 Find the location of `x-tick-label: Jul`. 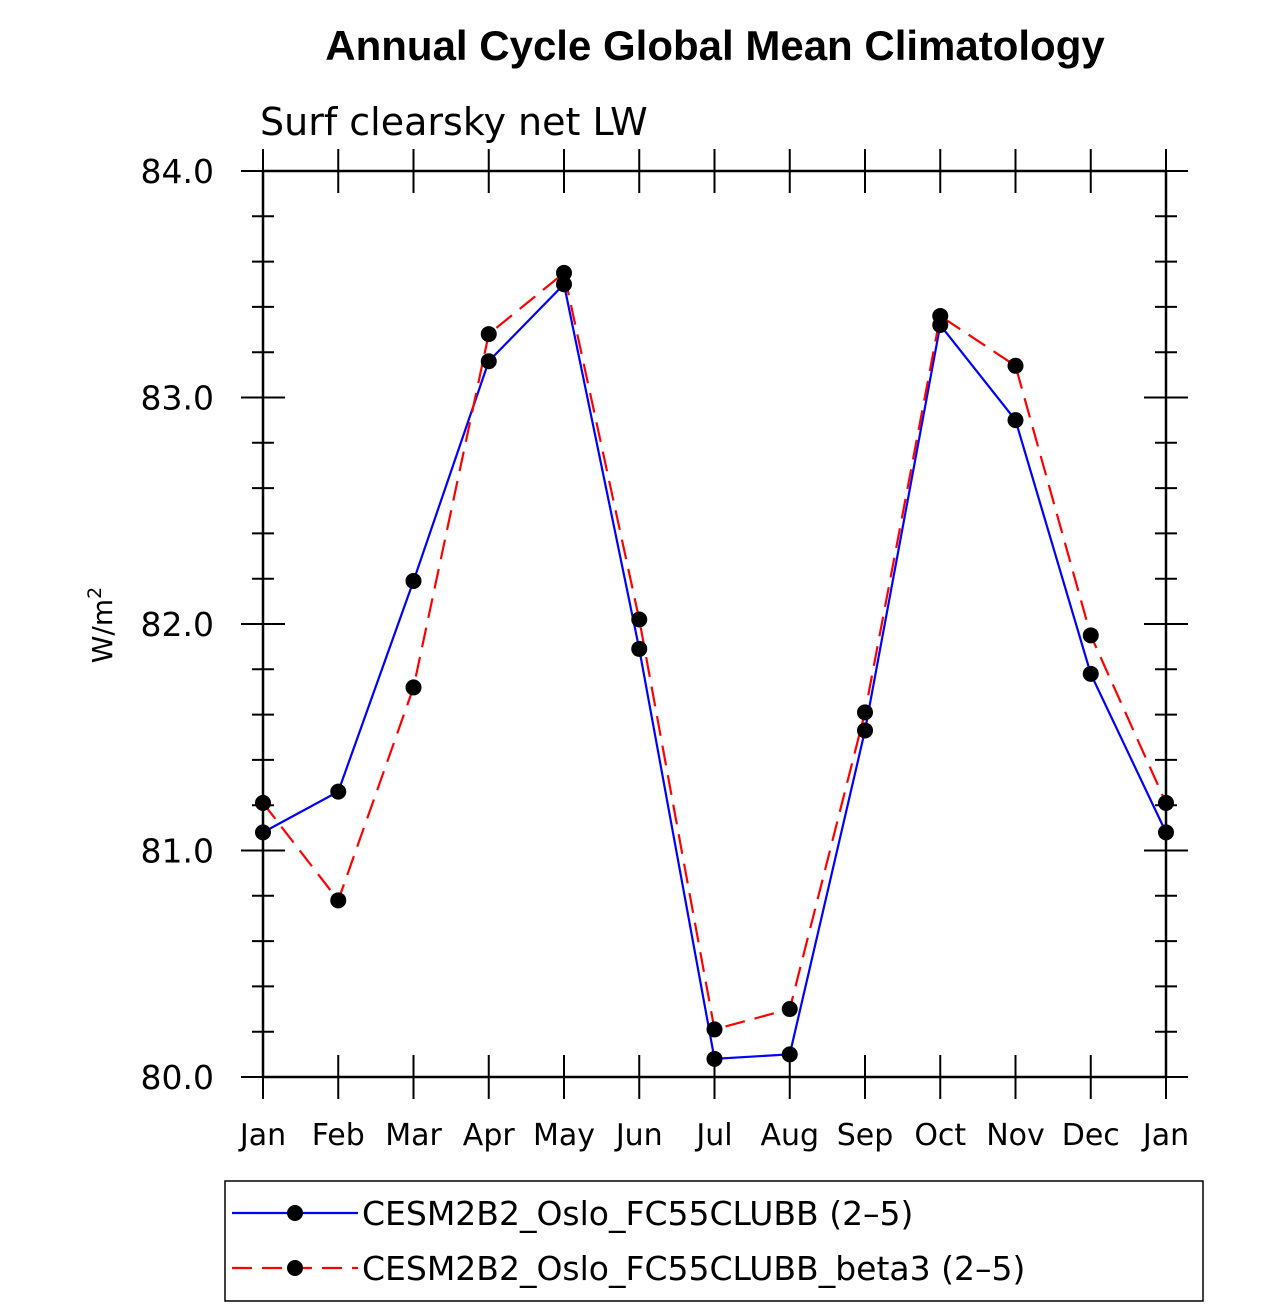

x-tick-label: Jul is located at coordinates (713, 1135).